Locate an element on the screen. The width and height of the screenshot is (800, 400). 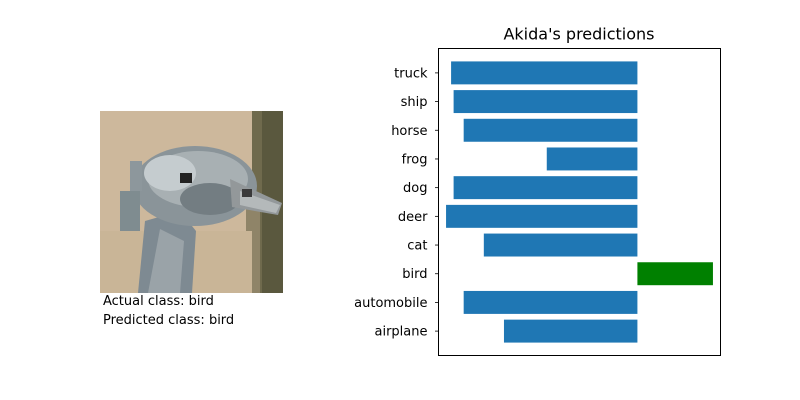
ytick-label-bird: bird is located at coordinates (414, 274).